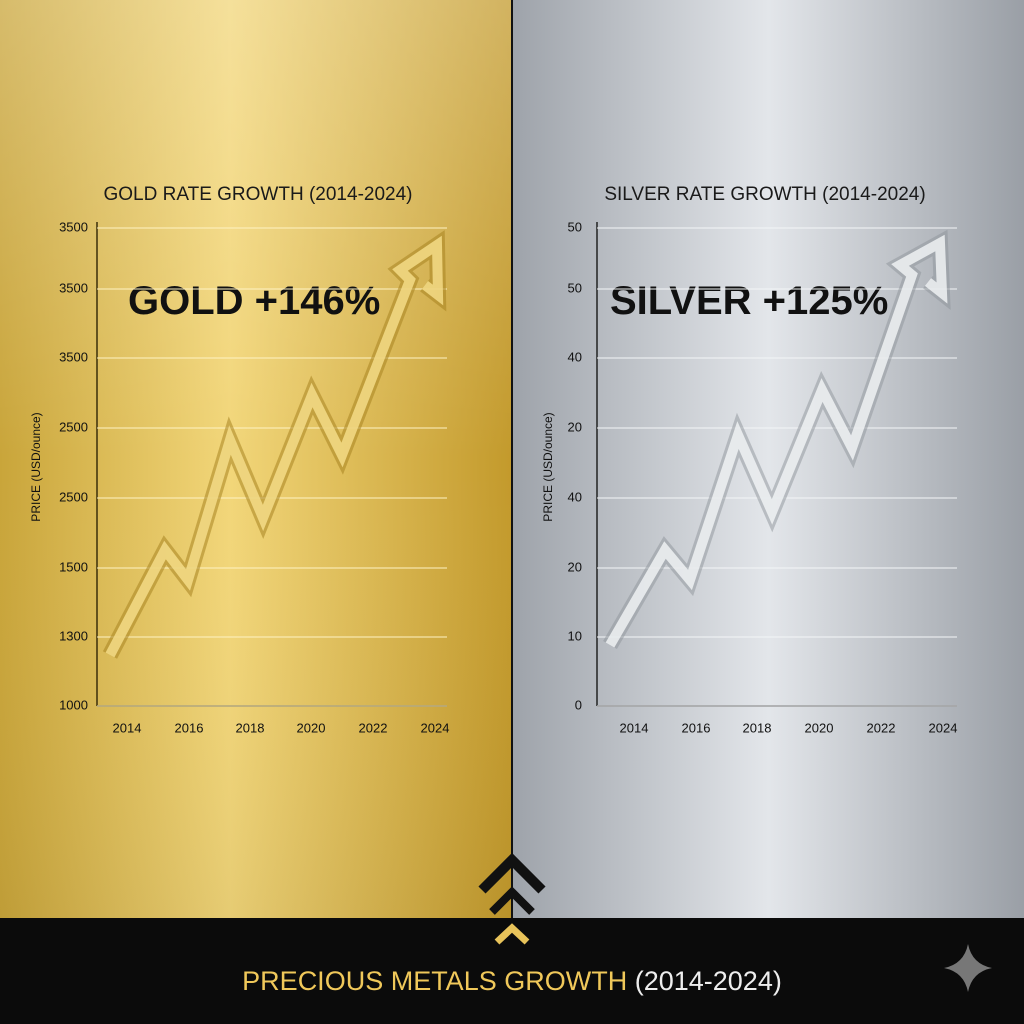 Image resolution: width=1024 pixels, height=1024 pixels. I want to click on sparkle-icon, so click(968, 968).